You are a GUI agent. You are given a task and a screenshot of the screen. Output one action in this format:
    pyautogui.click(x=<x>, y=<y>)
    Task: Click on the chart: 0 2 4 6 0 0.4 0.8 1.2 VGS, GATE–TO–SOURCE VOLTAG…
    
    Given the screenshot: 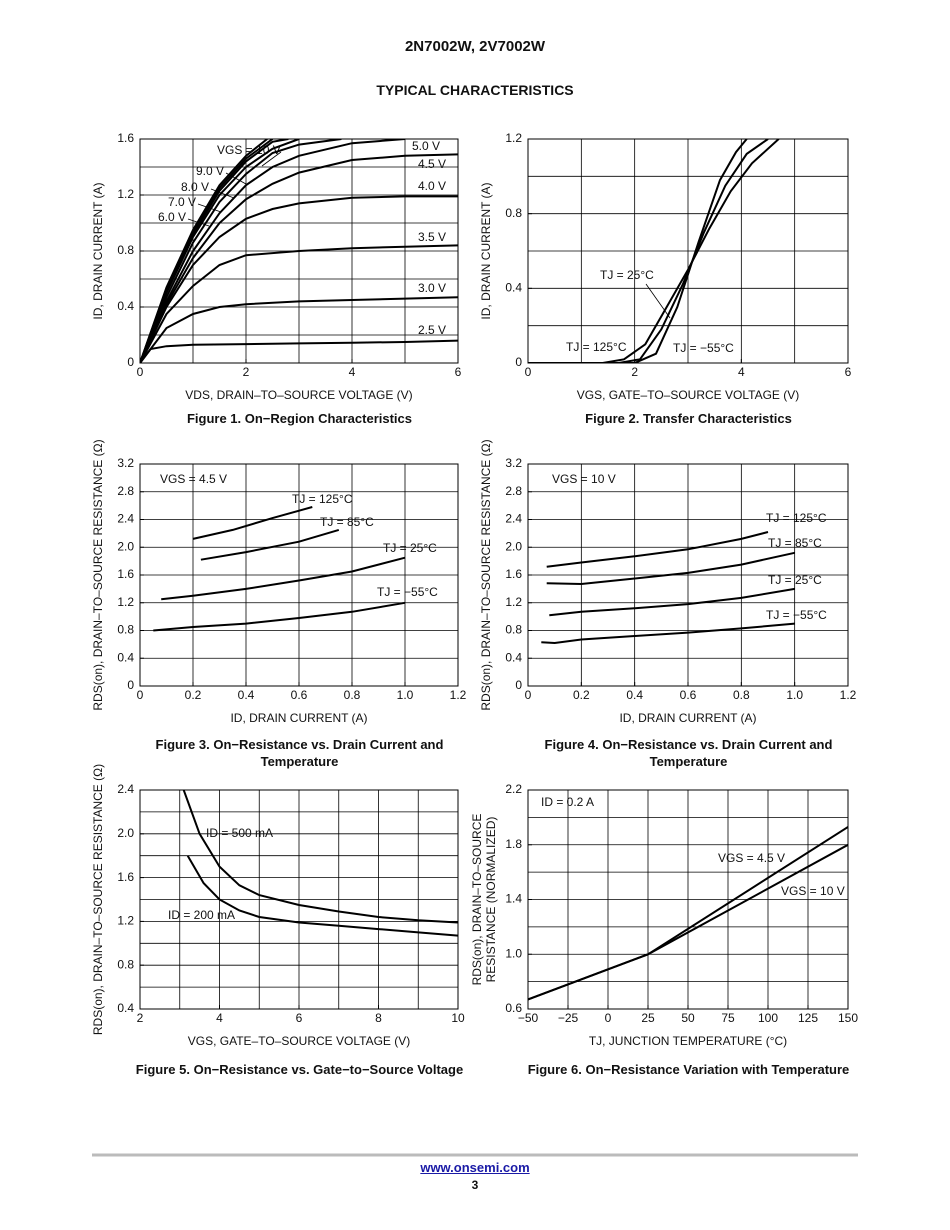 What is the action you would take?
    pyautogui.click(x=665, y=266)
    